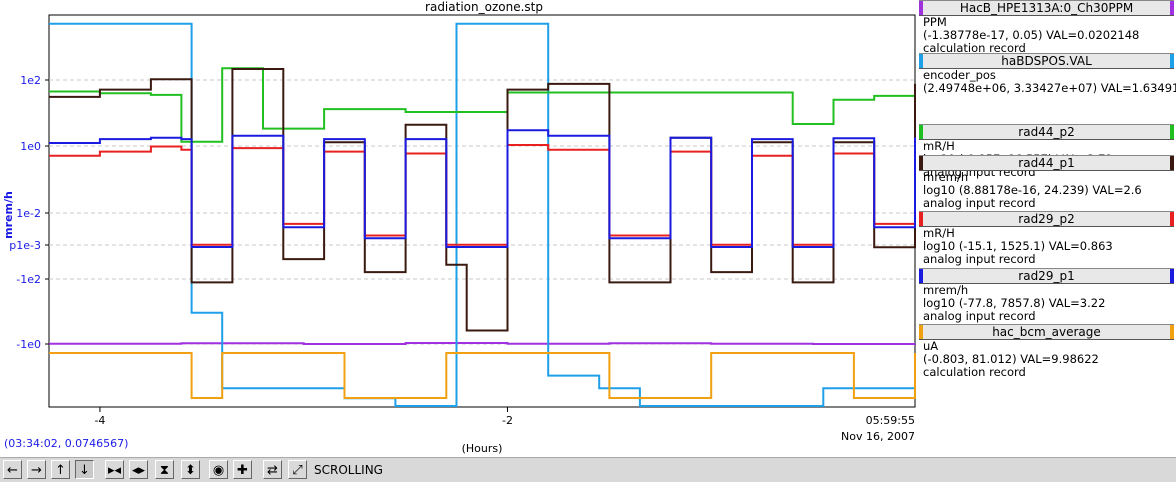 The width and height of the screenshot is (1176, 482). Describe the element at coordinates (890, 420) in the screenshot. I see `x-end-time: 05:59:55` at that location.